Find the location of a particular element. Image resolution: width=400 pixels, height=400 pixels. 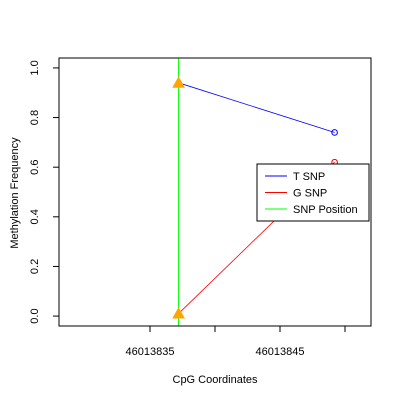

legend-label-snp-position: SNP Position is located at coordinates (325, 210).